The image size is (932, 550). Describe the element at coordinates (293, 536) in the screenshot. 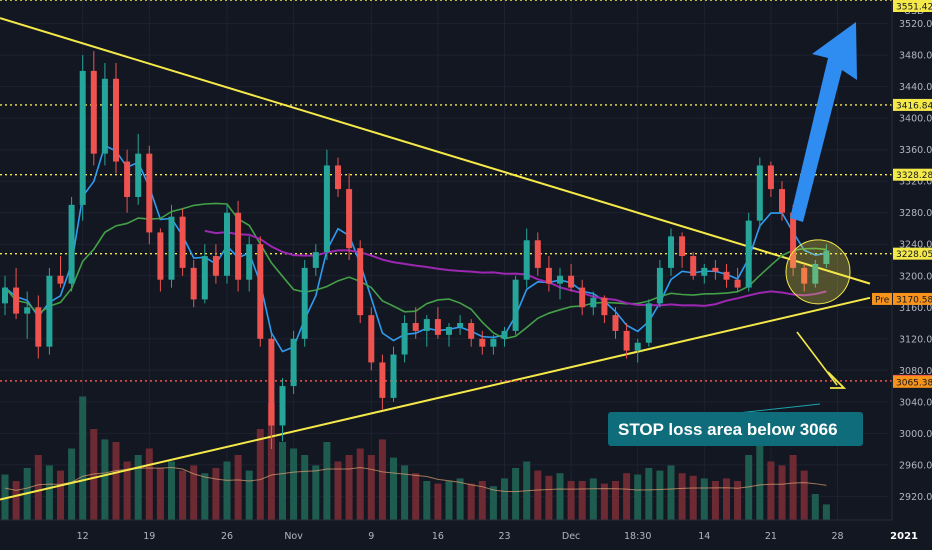

I see `time-tick-label: Nov` at that location.